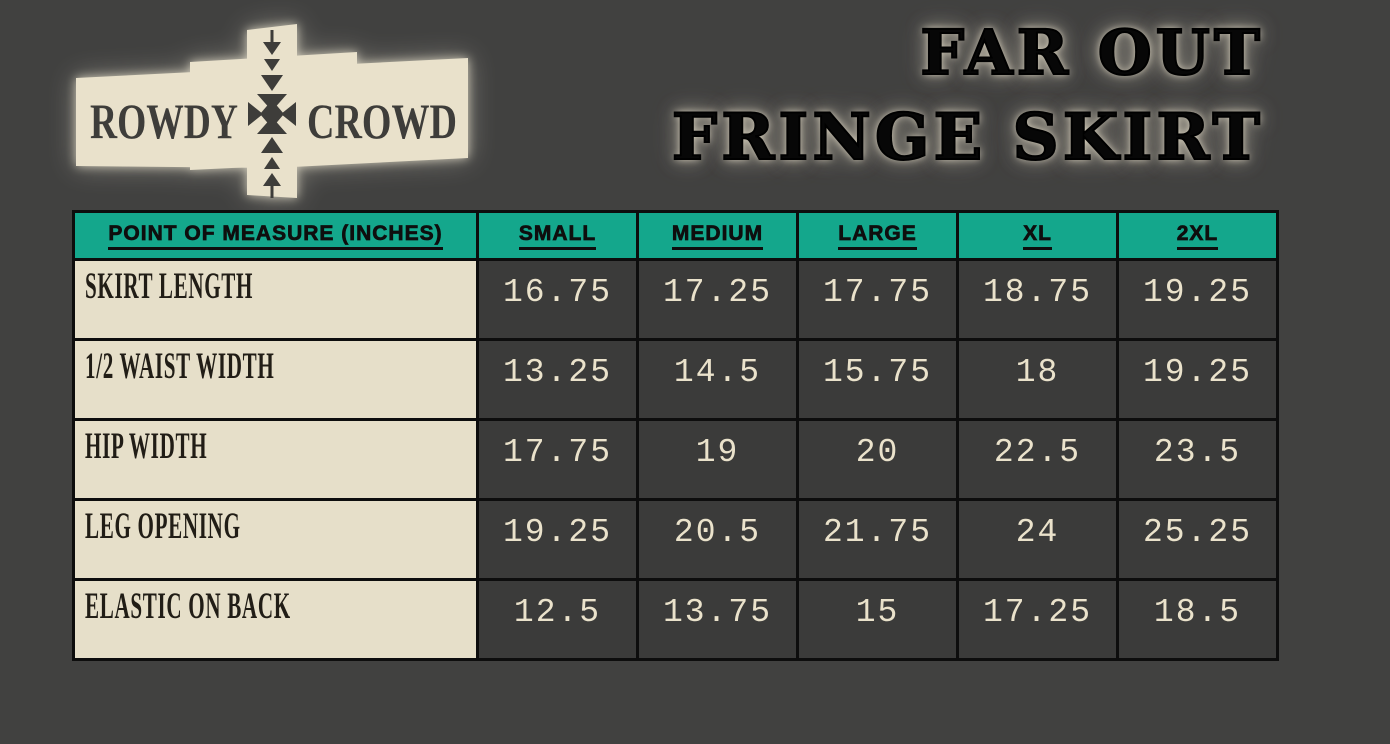  What do you see at coordinates (557, 379) in the screenshot?
I see `measurement-cell: 13.25` at bounding box center [557, 379].